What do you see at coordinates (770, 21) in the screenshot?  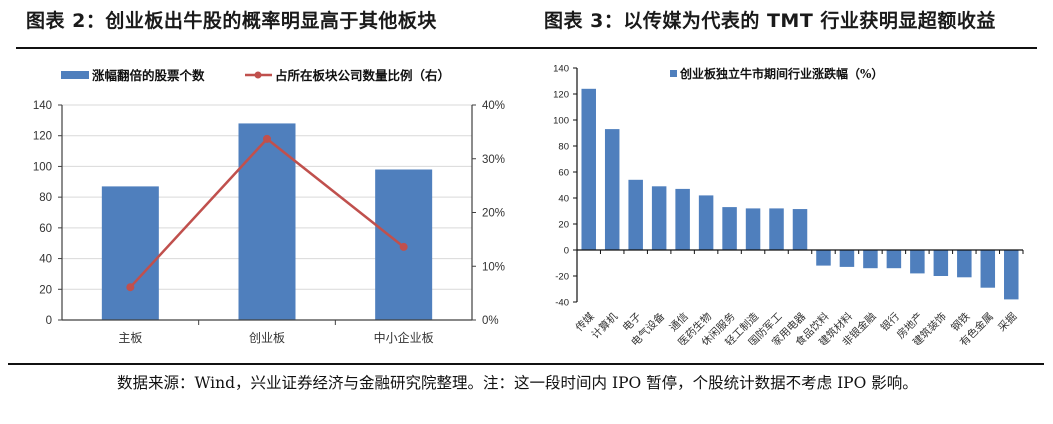 I see `right-figure-title: 图表 3：以传媒为代表的 TMT 行业获明显超额收益` at bounding box center [770, 21].